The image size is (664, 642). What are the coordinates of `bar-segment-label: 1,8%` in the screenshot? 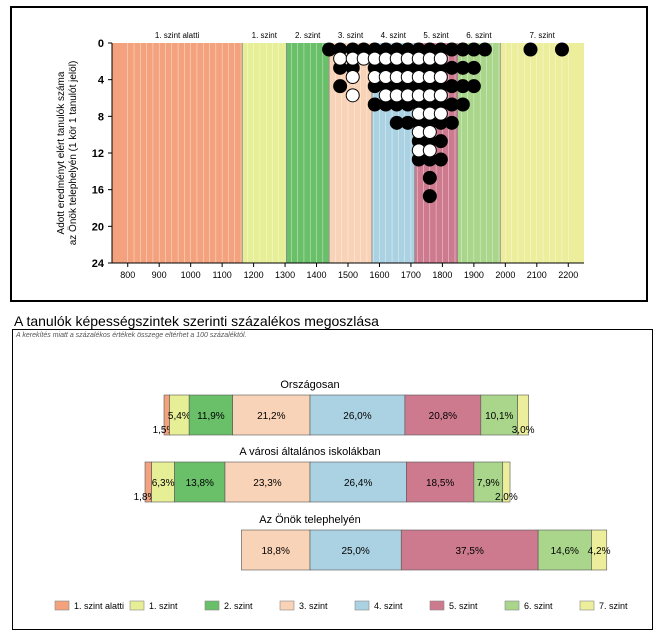 It's located at (145, 497).